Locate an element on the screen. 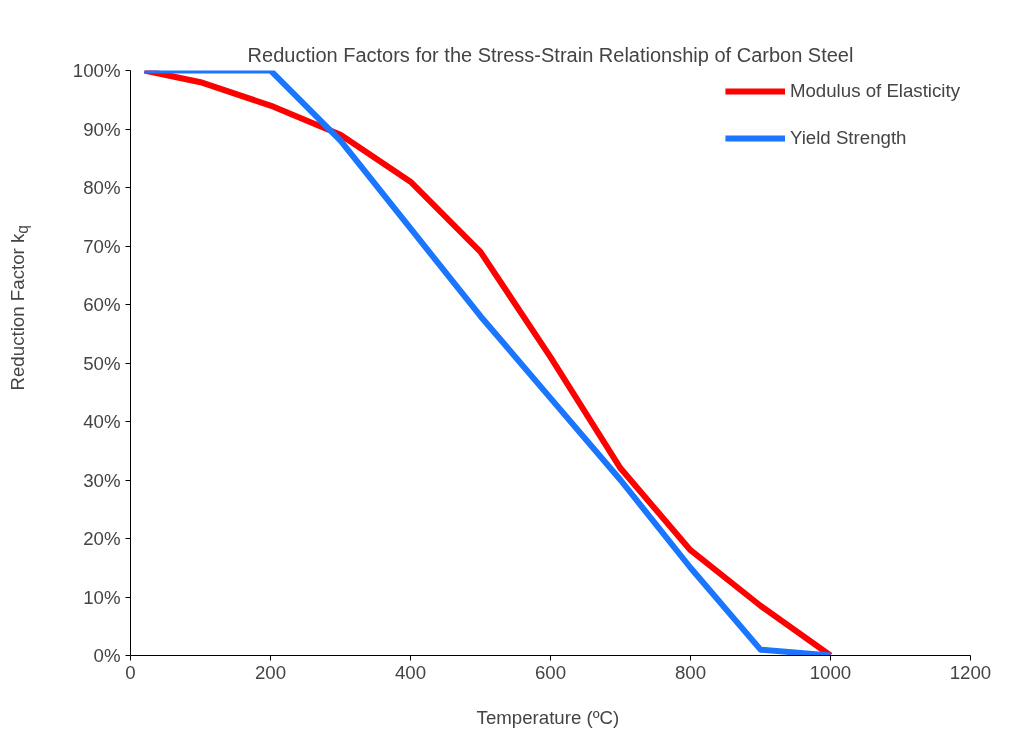 This screenshot has width=1015, height=745. y-tick-label: 20% is located at coordinates (102, 538).